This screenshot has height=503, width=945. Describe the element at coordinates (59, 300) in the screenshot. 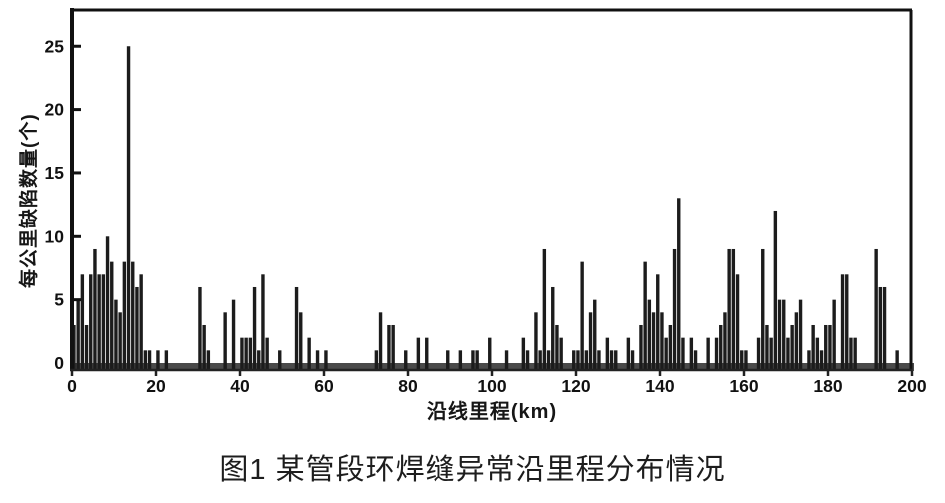

I see `y-tick-label: 5` at that location.